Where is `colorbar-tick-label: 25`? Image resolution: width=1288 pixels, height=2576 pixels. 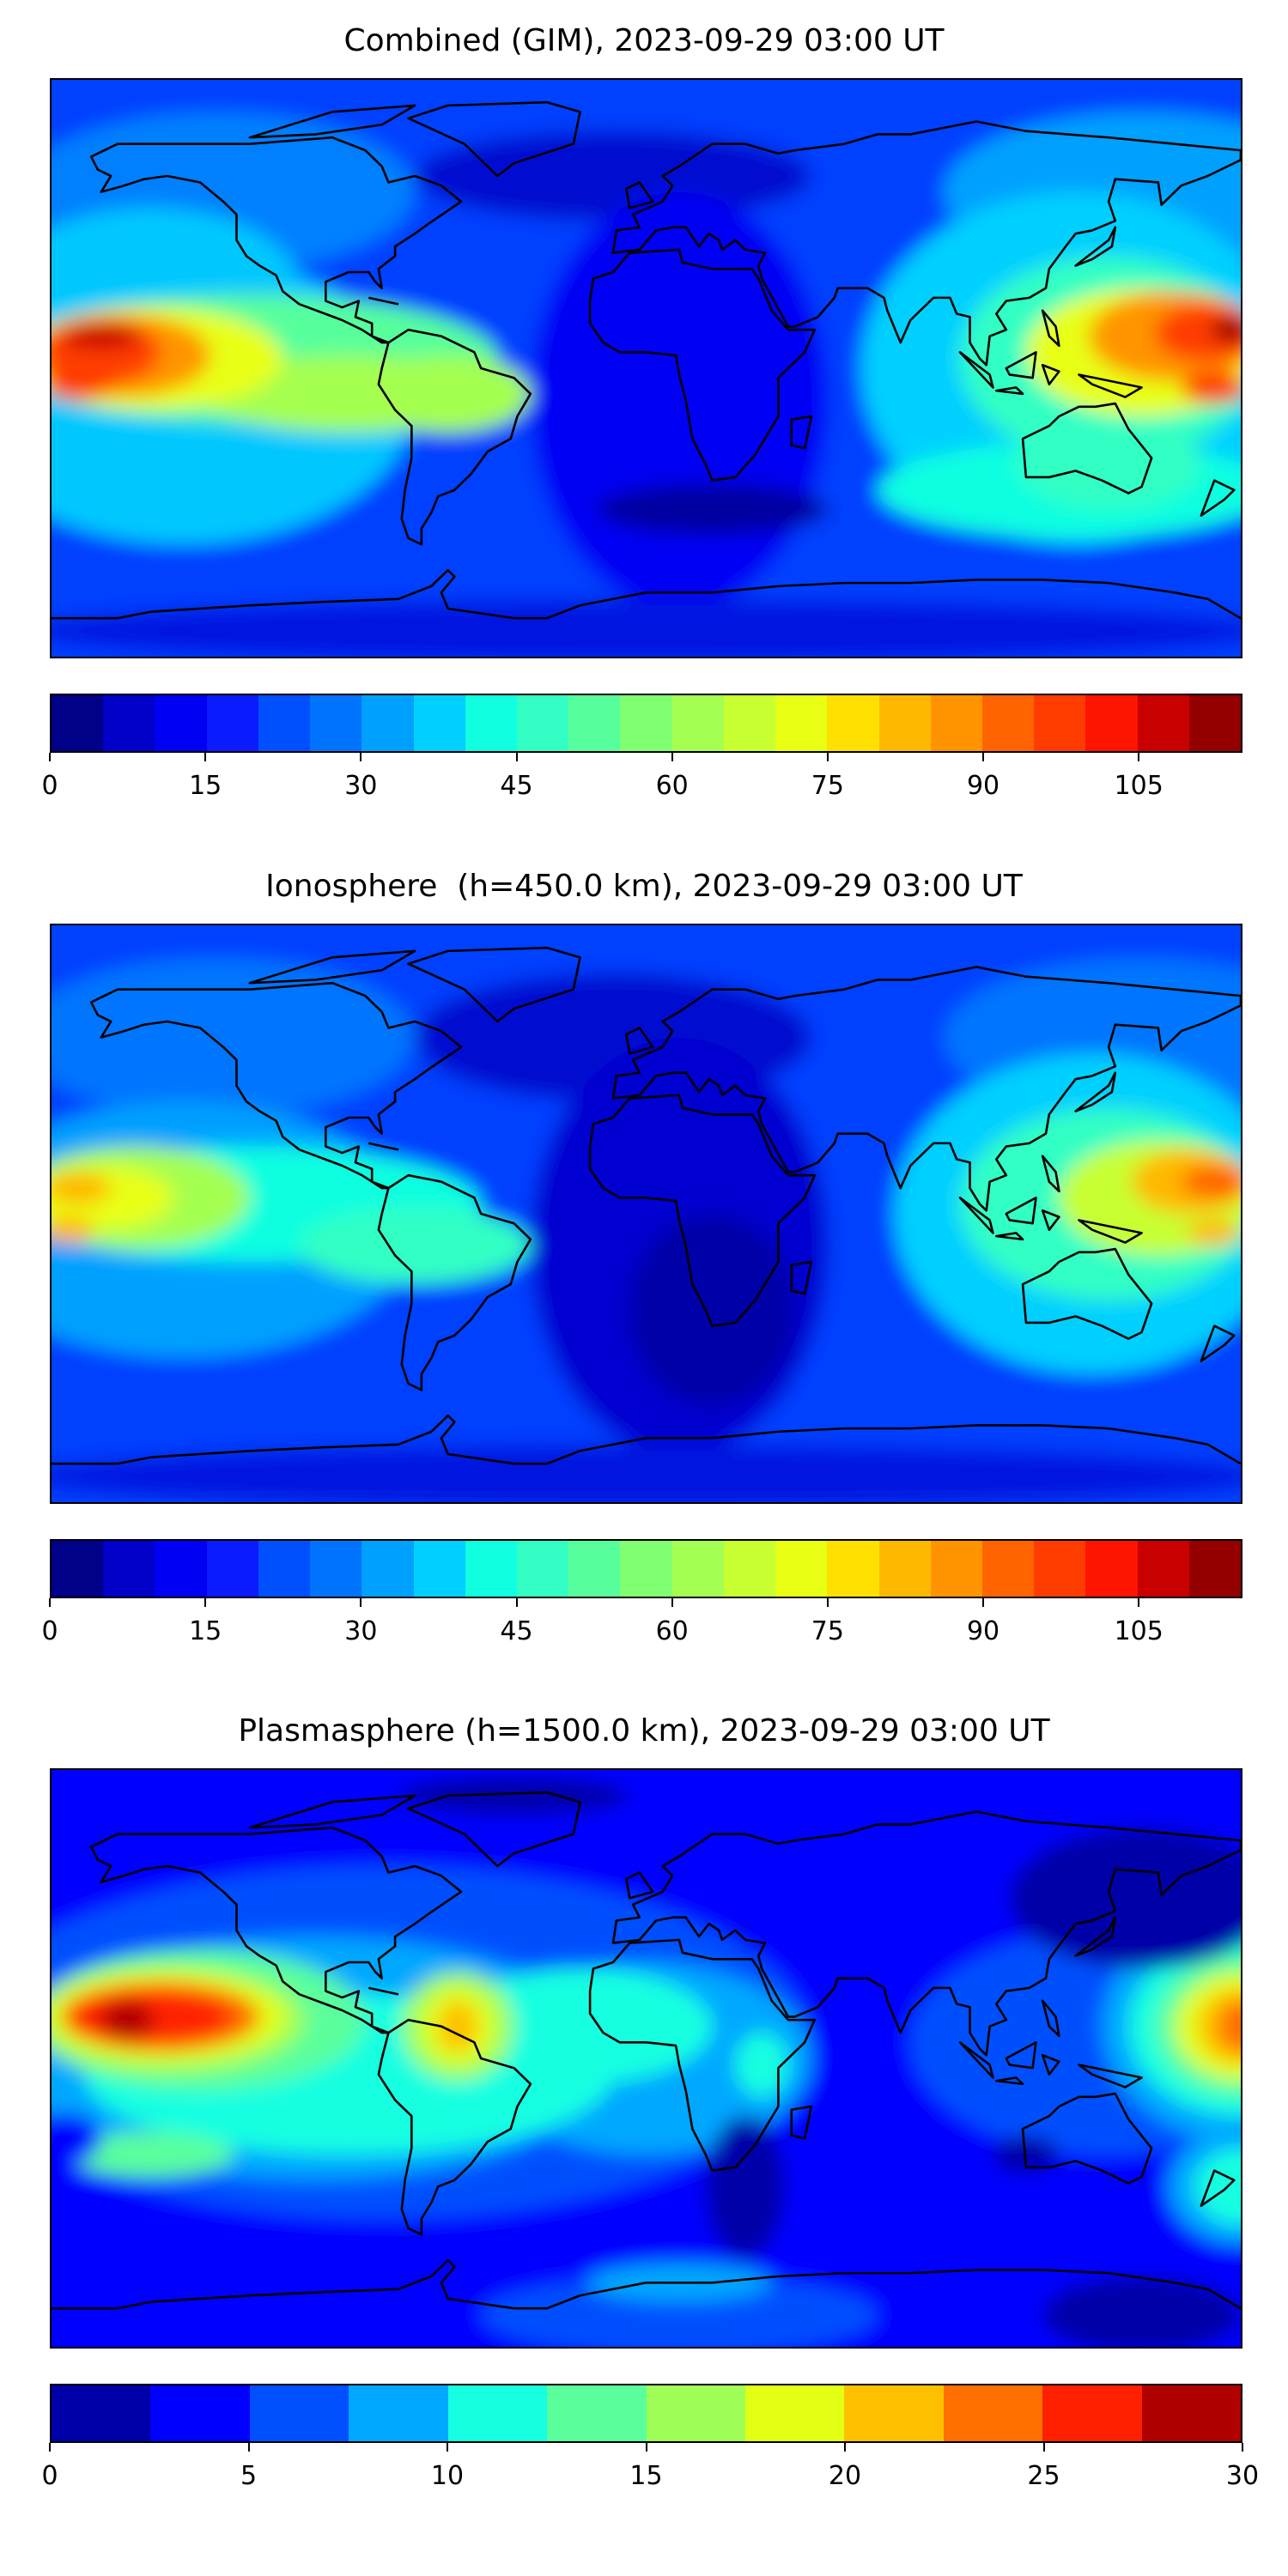
colorbar-tick-label: 25 is located at coordinates (1043, 2476).